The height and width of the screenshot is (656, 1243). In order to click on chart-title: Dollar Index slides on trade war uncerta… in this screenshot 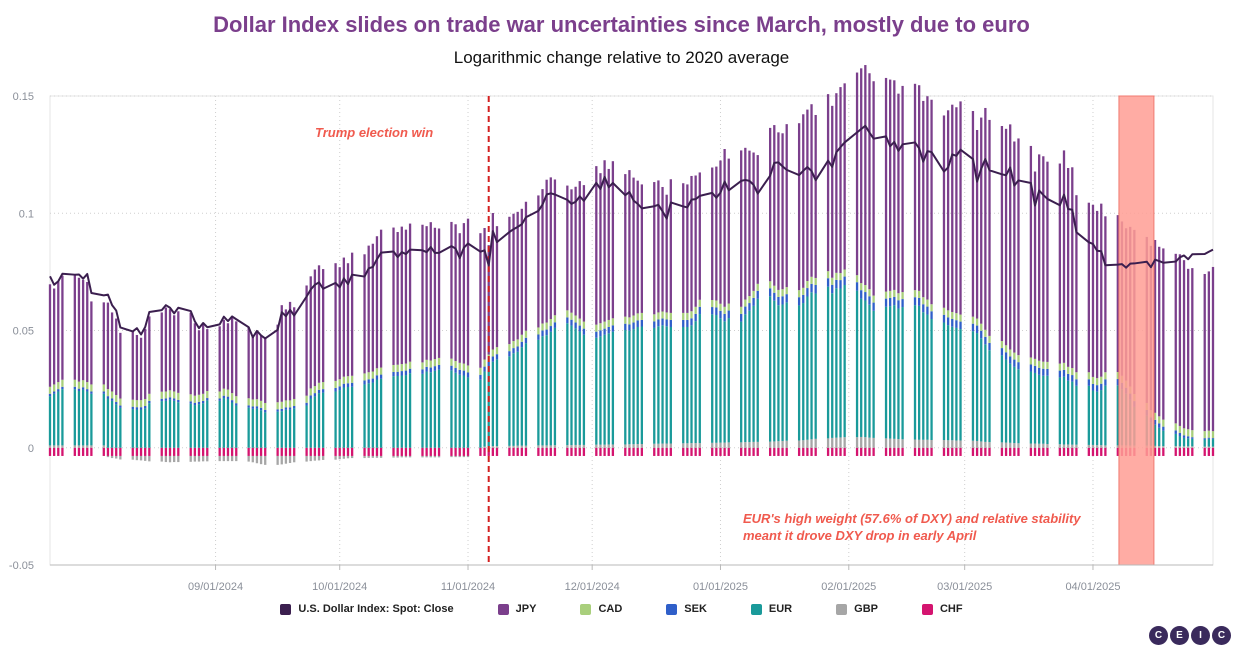, I will do `click(621, 24)`.